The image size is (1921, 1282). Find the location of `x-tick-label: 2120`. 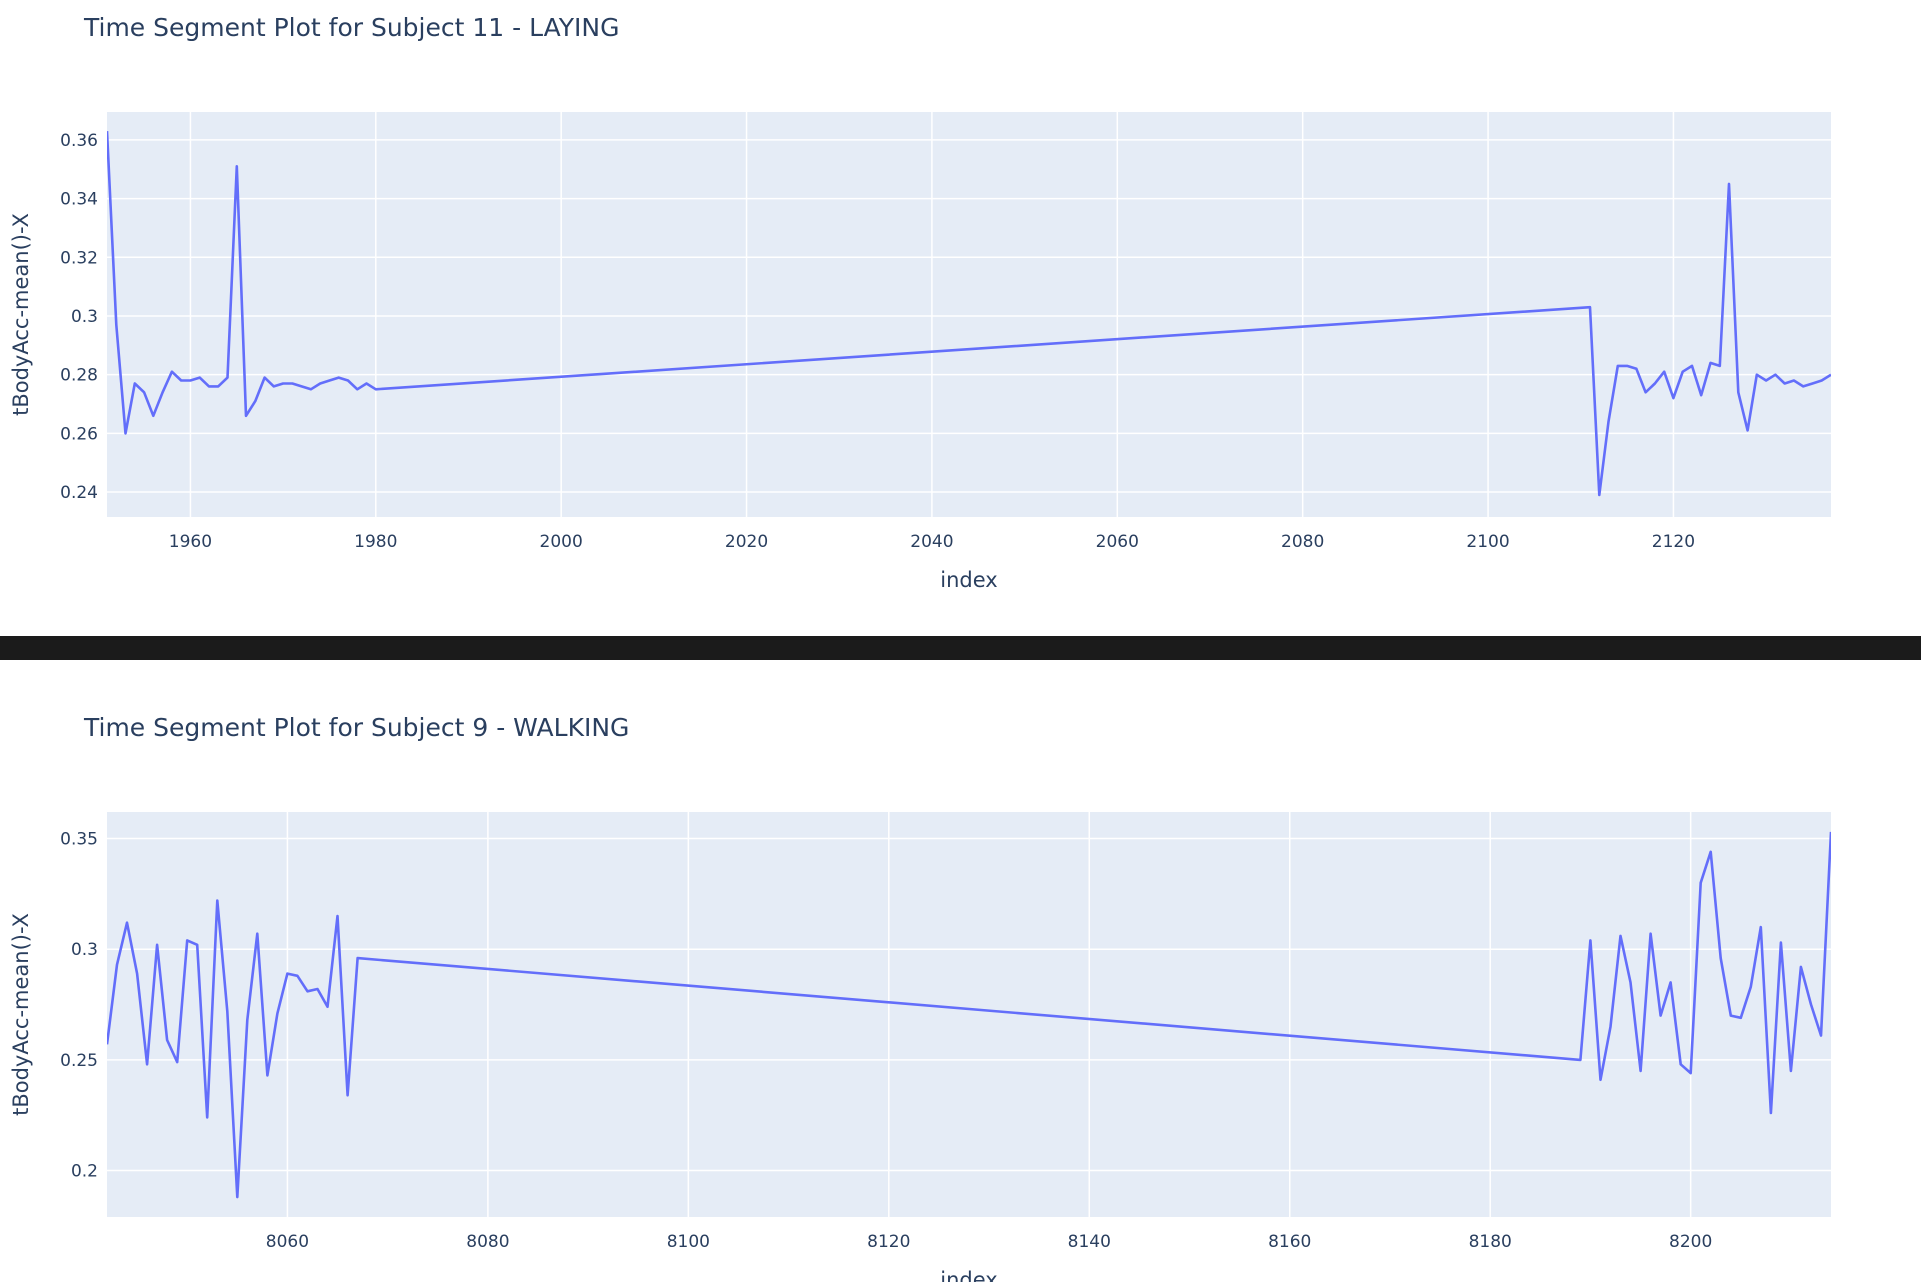

x-tick-label: 2120 is located at coordinates (1673, 542).